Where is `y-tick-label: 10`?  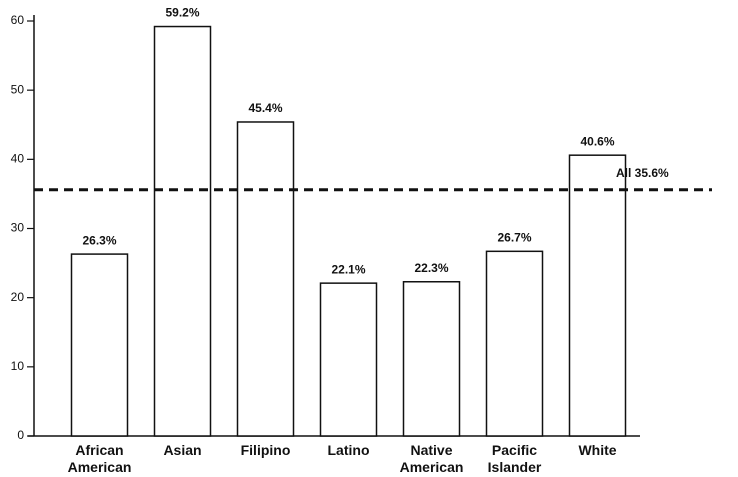 y-tick-label: 10 is located at coordinates (18, 366).